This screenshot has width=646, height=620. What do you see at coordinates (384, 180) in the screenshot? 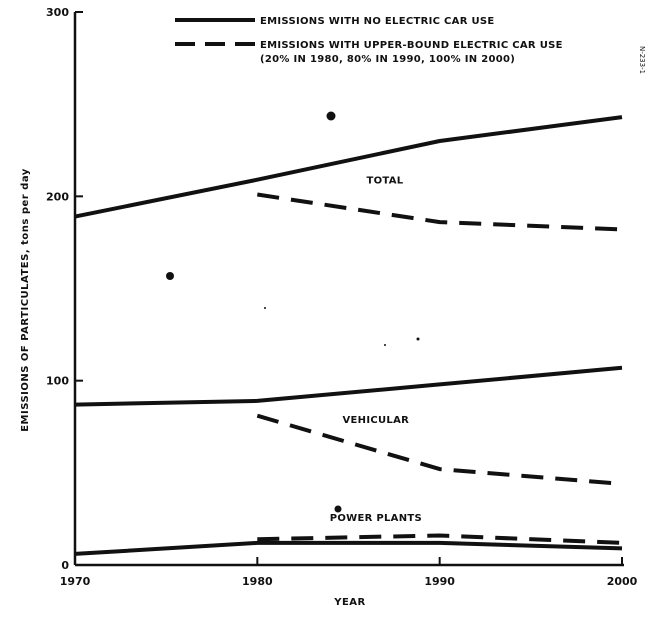
I see `annotation-total: TOTAL` at bounding box center [384, 180].